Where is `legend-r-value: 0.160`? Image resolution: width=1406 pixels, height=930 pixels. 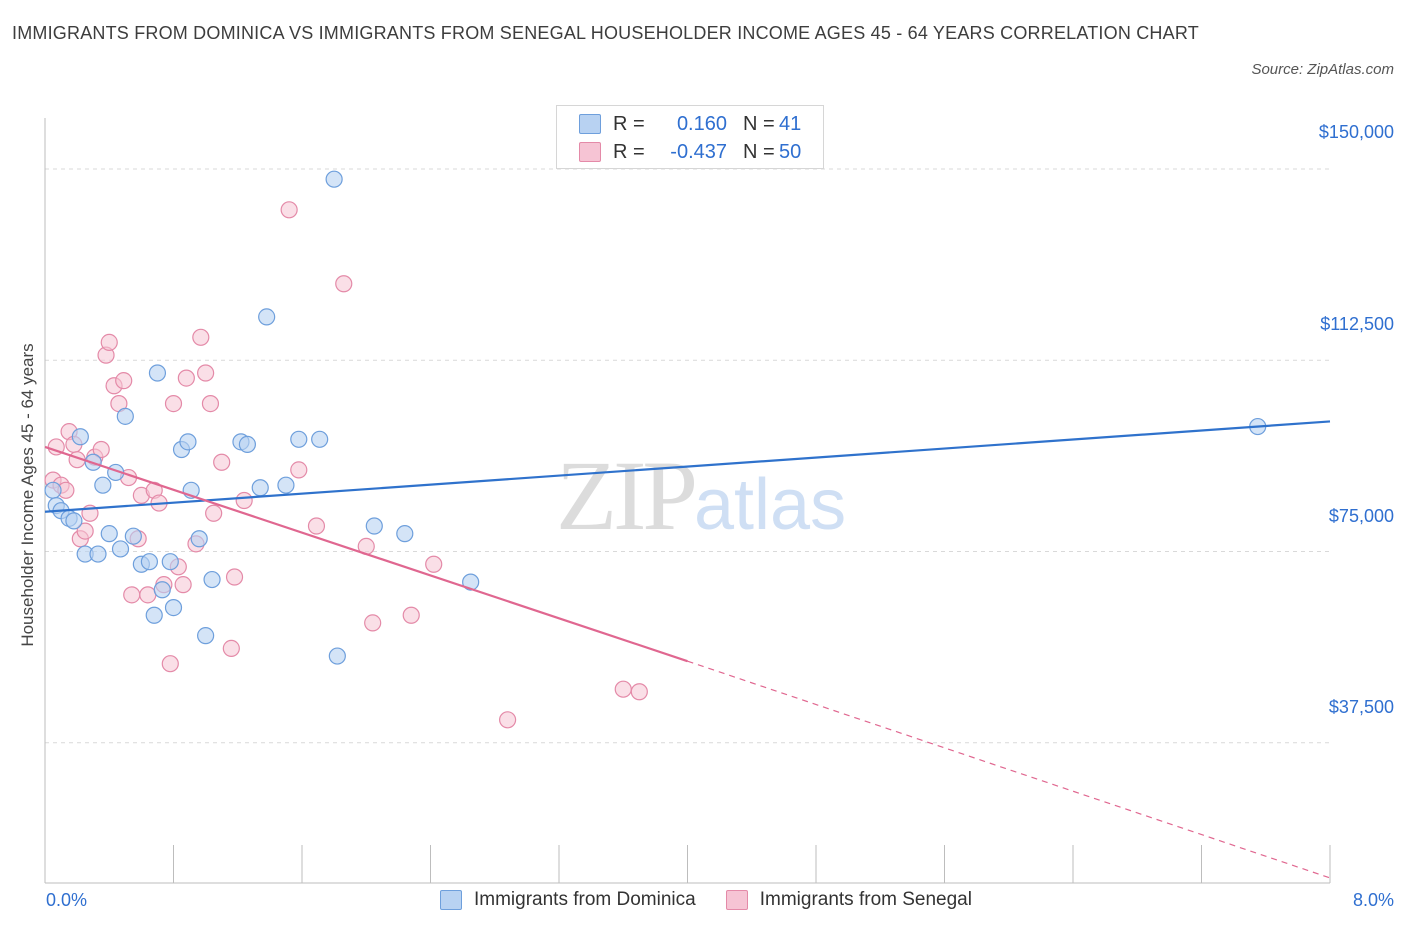
legend-r-value: 0.160 is located at coordinates (701, 123).